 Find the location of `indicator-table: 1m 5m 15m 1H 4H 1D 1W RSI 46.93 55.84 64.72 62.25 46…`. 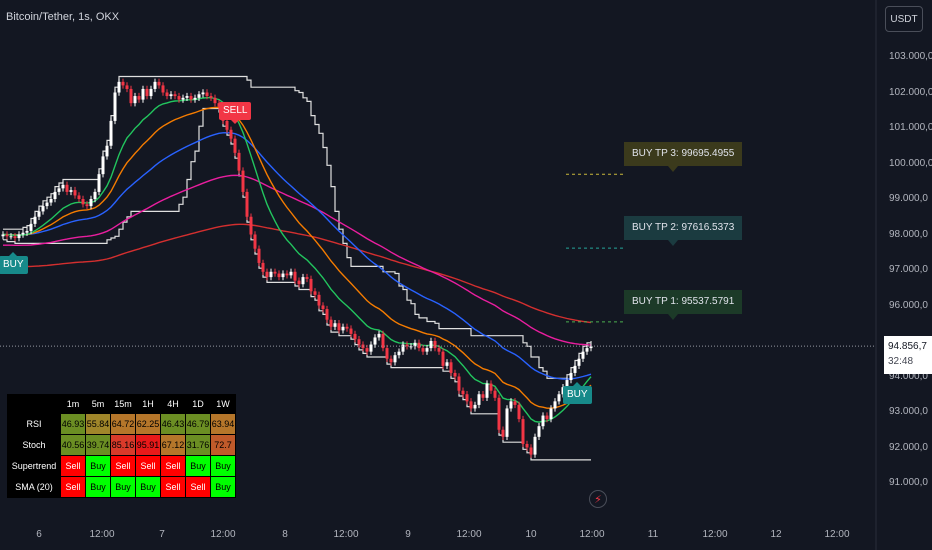

indicator-table: 1m 5m 15m 1H 4H 1D 1W RSI 46.93 55.84 64.72 62.25 46… is located at coordinates (121, 446).